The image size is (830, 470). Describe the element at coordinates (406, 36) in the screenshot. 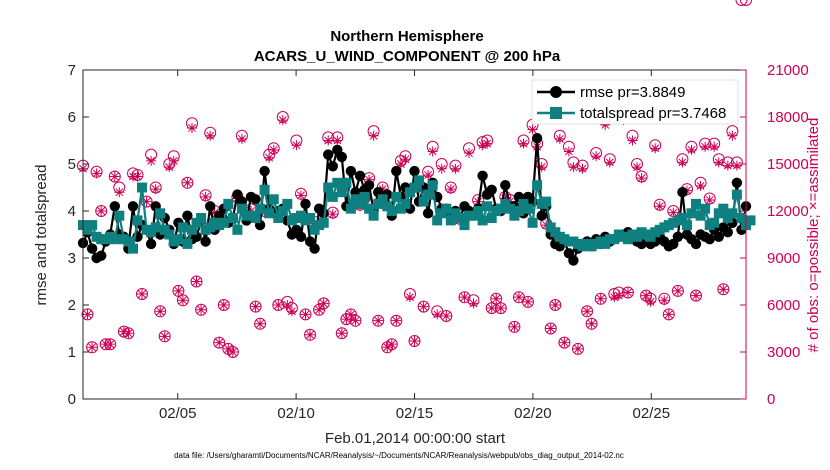

I see `chart-title: Northern Hemisphere` at that location.